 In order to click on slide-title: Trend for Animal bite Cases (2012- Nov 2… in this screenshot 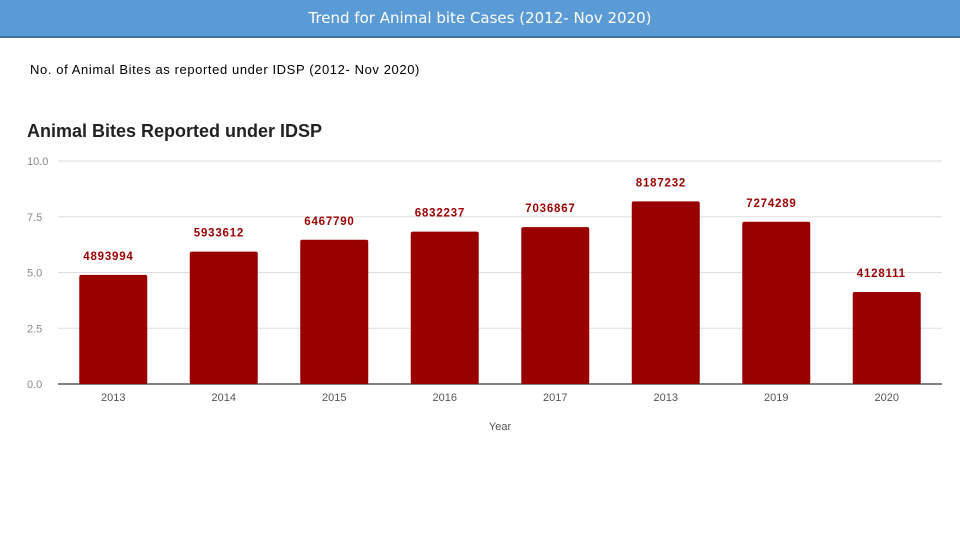, I will do `click(480, 18)`.